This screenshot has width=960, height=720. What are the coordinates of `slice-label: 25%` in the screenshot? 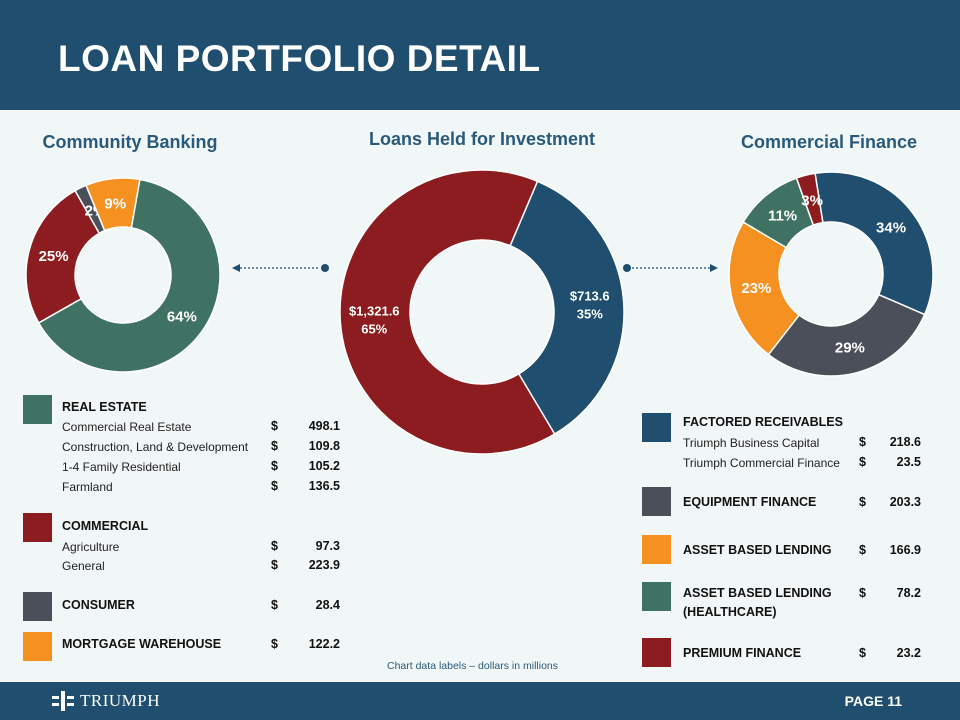 It's located at (54, 256).